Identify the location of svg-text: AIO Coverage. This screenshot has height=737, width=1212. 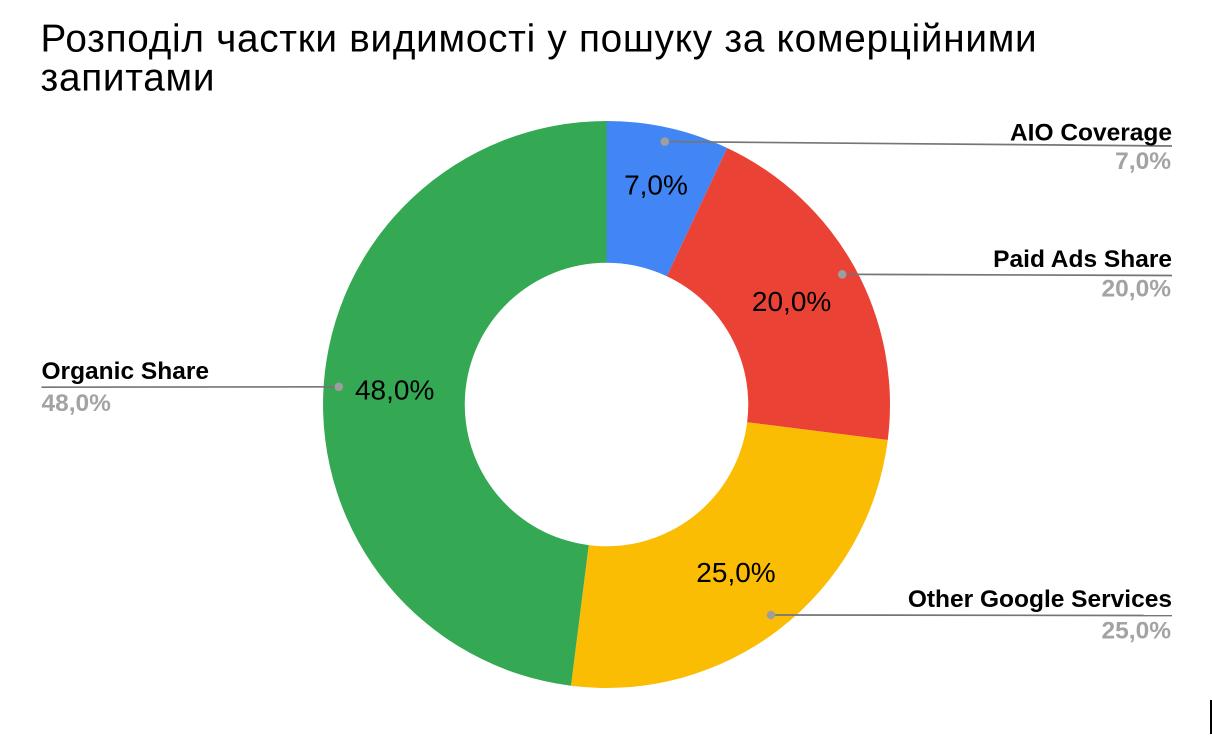
(1091, 133).